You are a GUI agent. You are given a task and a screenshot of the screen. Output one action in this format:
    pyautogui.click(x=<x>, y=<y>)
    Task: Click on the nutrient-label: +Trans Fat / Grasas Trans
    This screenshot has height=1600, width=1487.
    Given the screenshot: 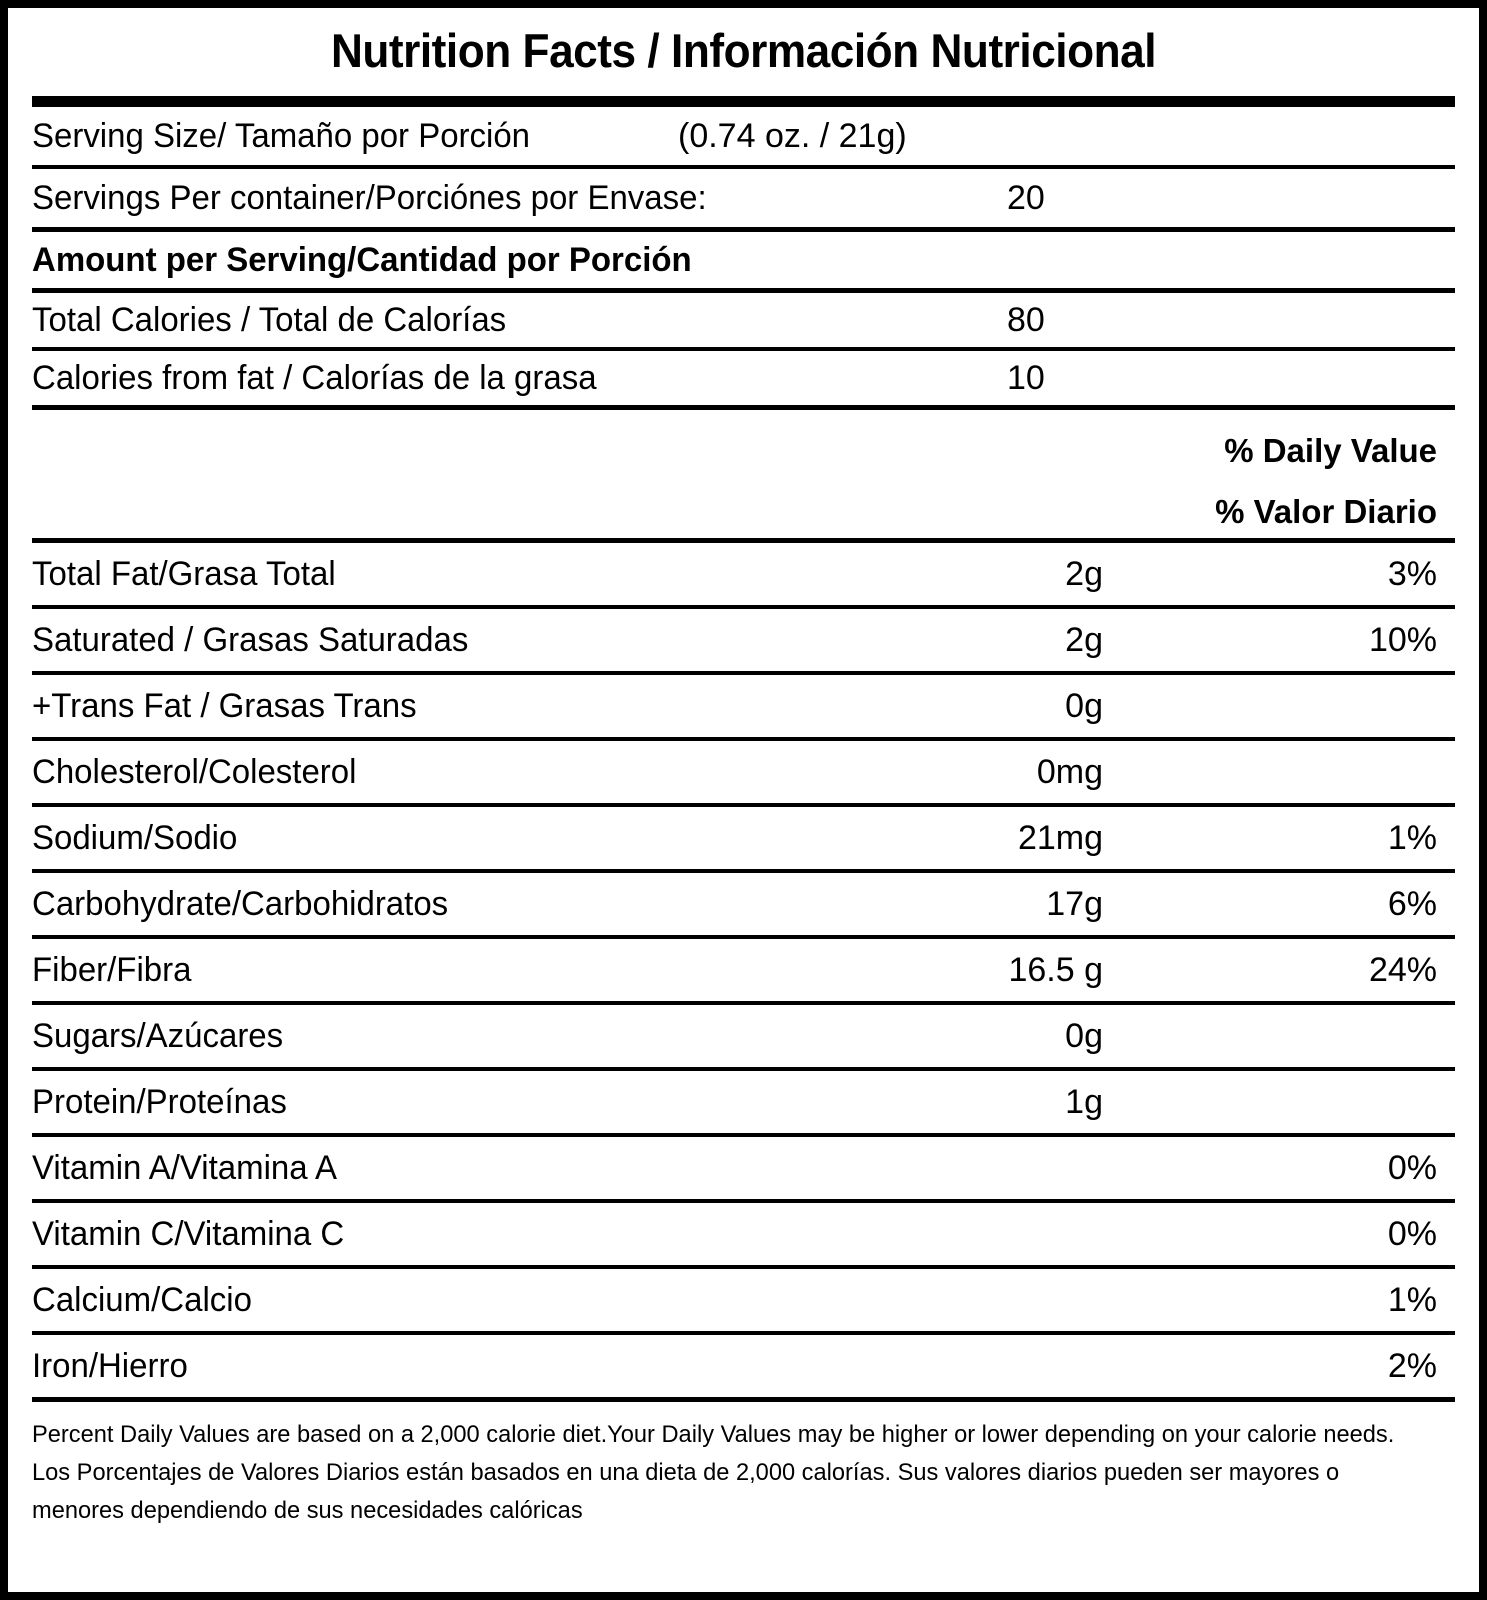 What is the action you would take?
    pyautogui.click(x=224, y=706)
    